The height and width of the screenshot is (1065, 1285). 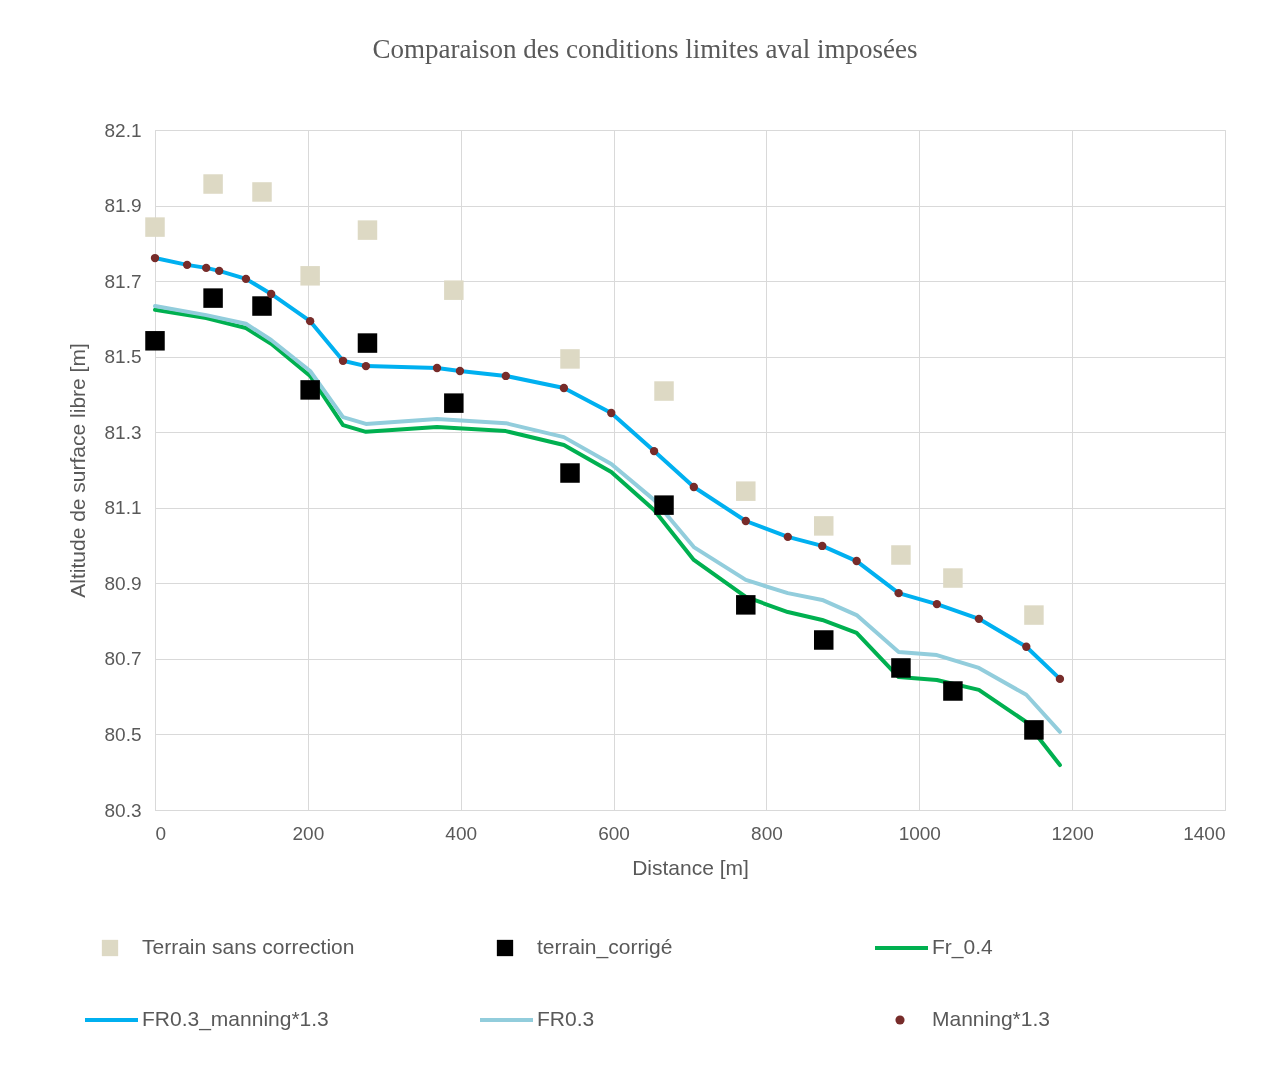 What do you see at coordinates (123, 281) in the screenshot?
I see `y-tick-label: 81.7` at bounding box center [123, 281].